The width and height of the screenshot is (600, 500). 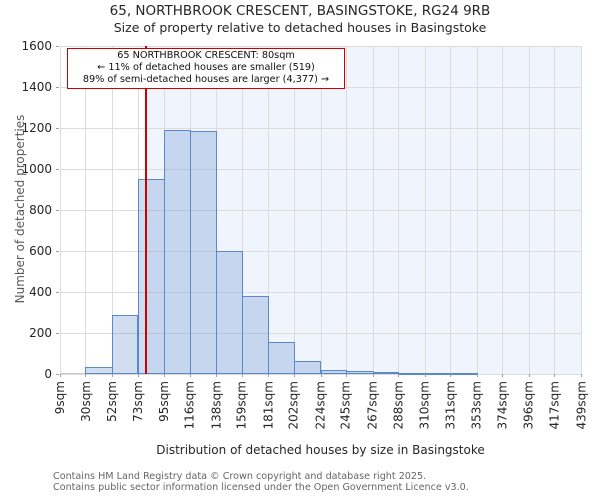 I want to click on x-tick-label: 353sqm, so click(x=476, y=405).